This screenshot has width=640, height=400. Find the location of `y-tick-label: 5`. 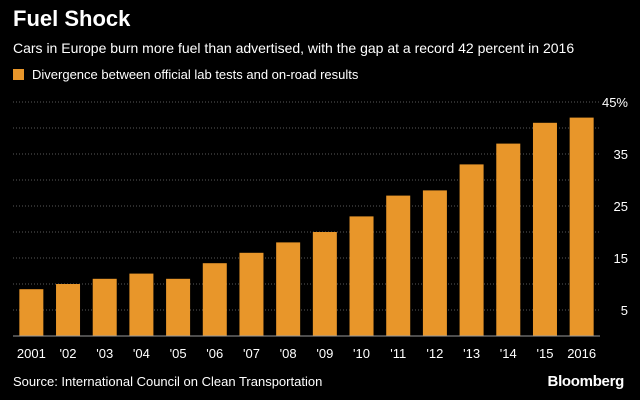

y-tick-label: 5 is located at coordinates (624, 310).